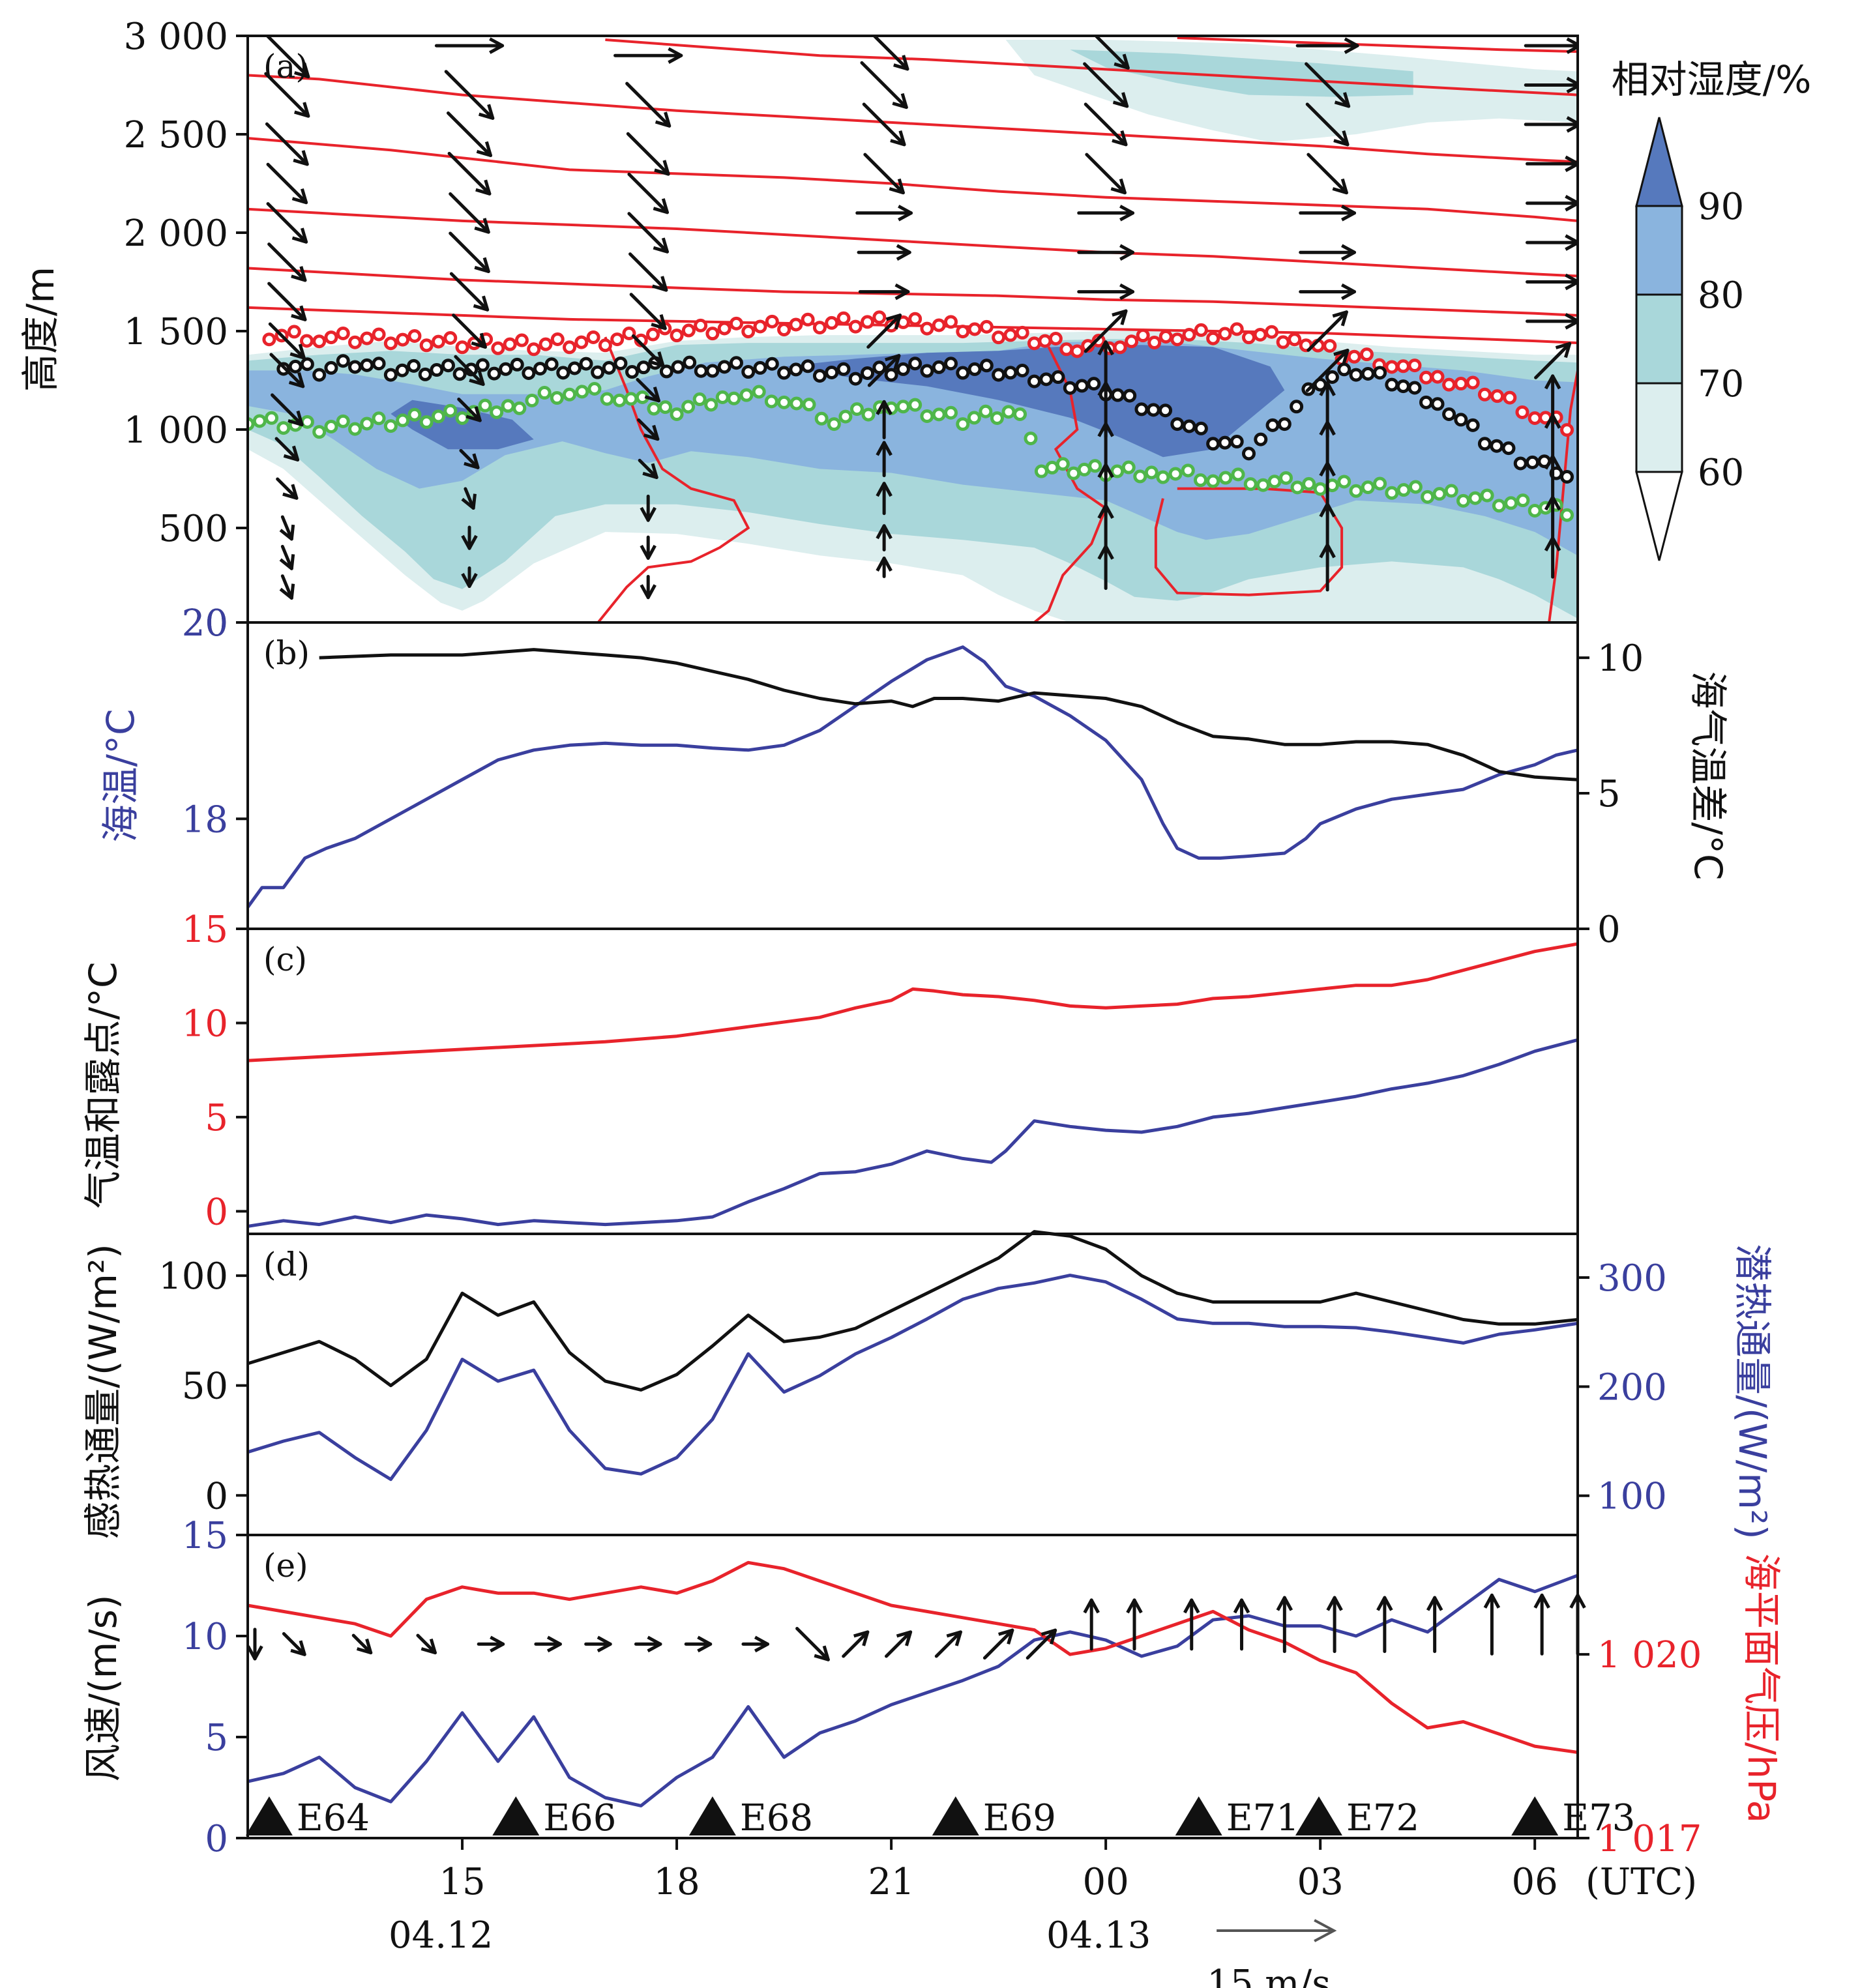 The image size is (1860, 1988). What do you see at coordinates (1659, 516) in the screenshot?
I see `colorbar-seg-below` at bounding box center [1659, 516].